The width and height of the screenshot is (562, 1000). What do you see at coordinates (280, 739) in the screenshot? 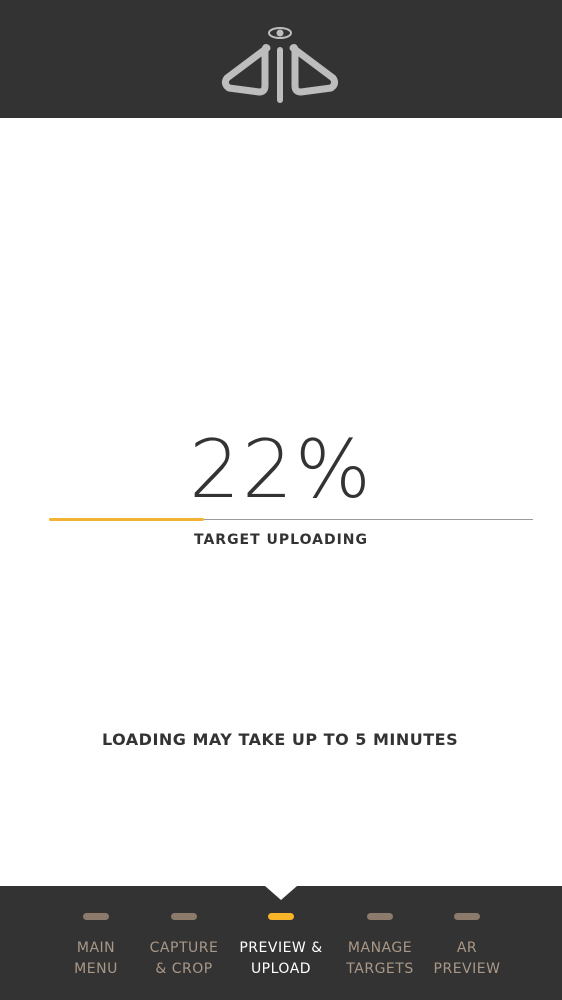
I see `loading-notice: LOADING MAY TAKE UP TO 5 MINUTES` at bounding box center [280, 739].